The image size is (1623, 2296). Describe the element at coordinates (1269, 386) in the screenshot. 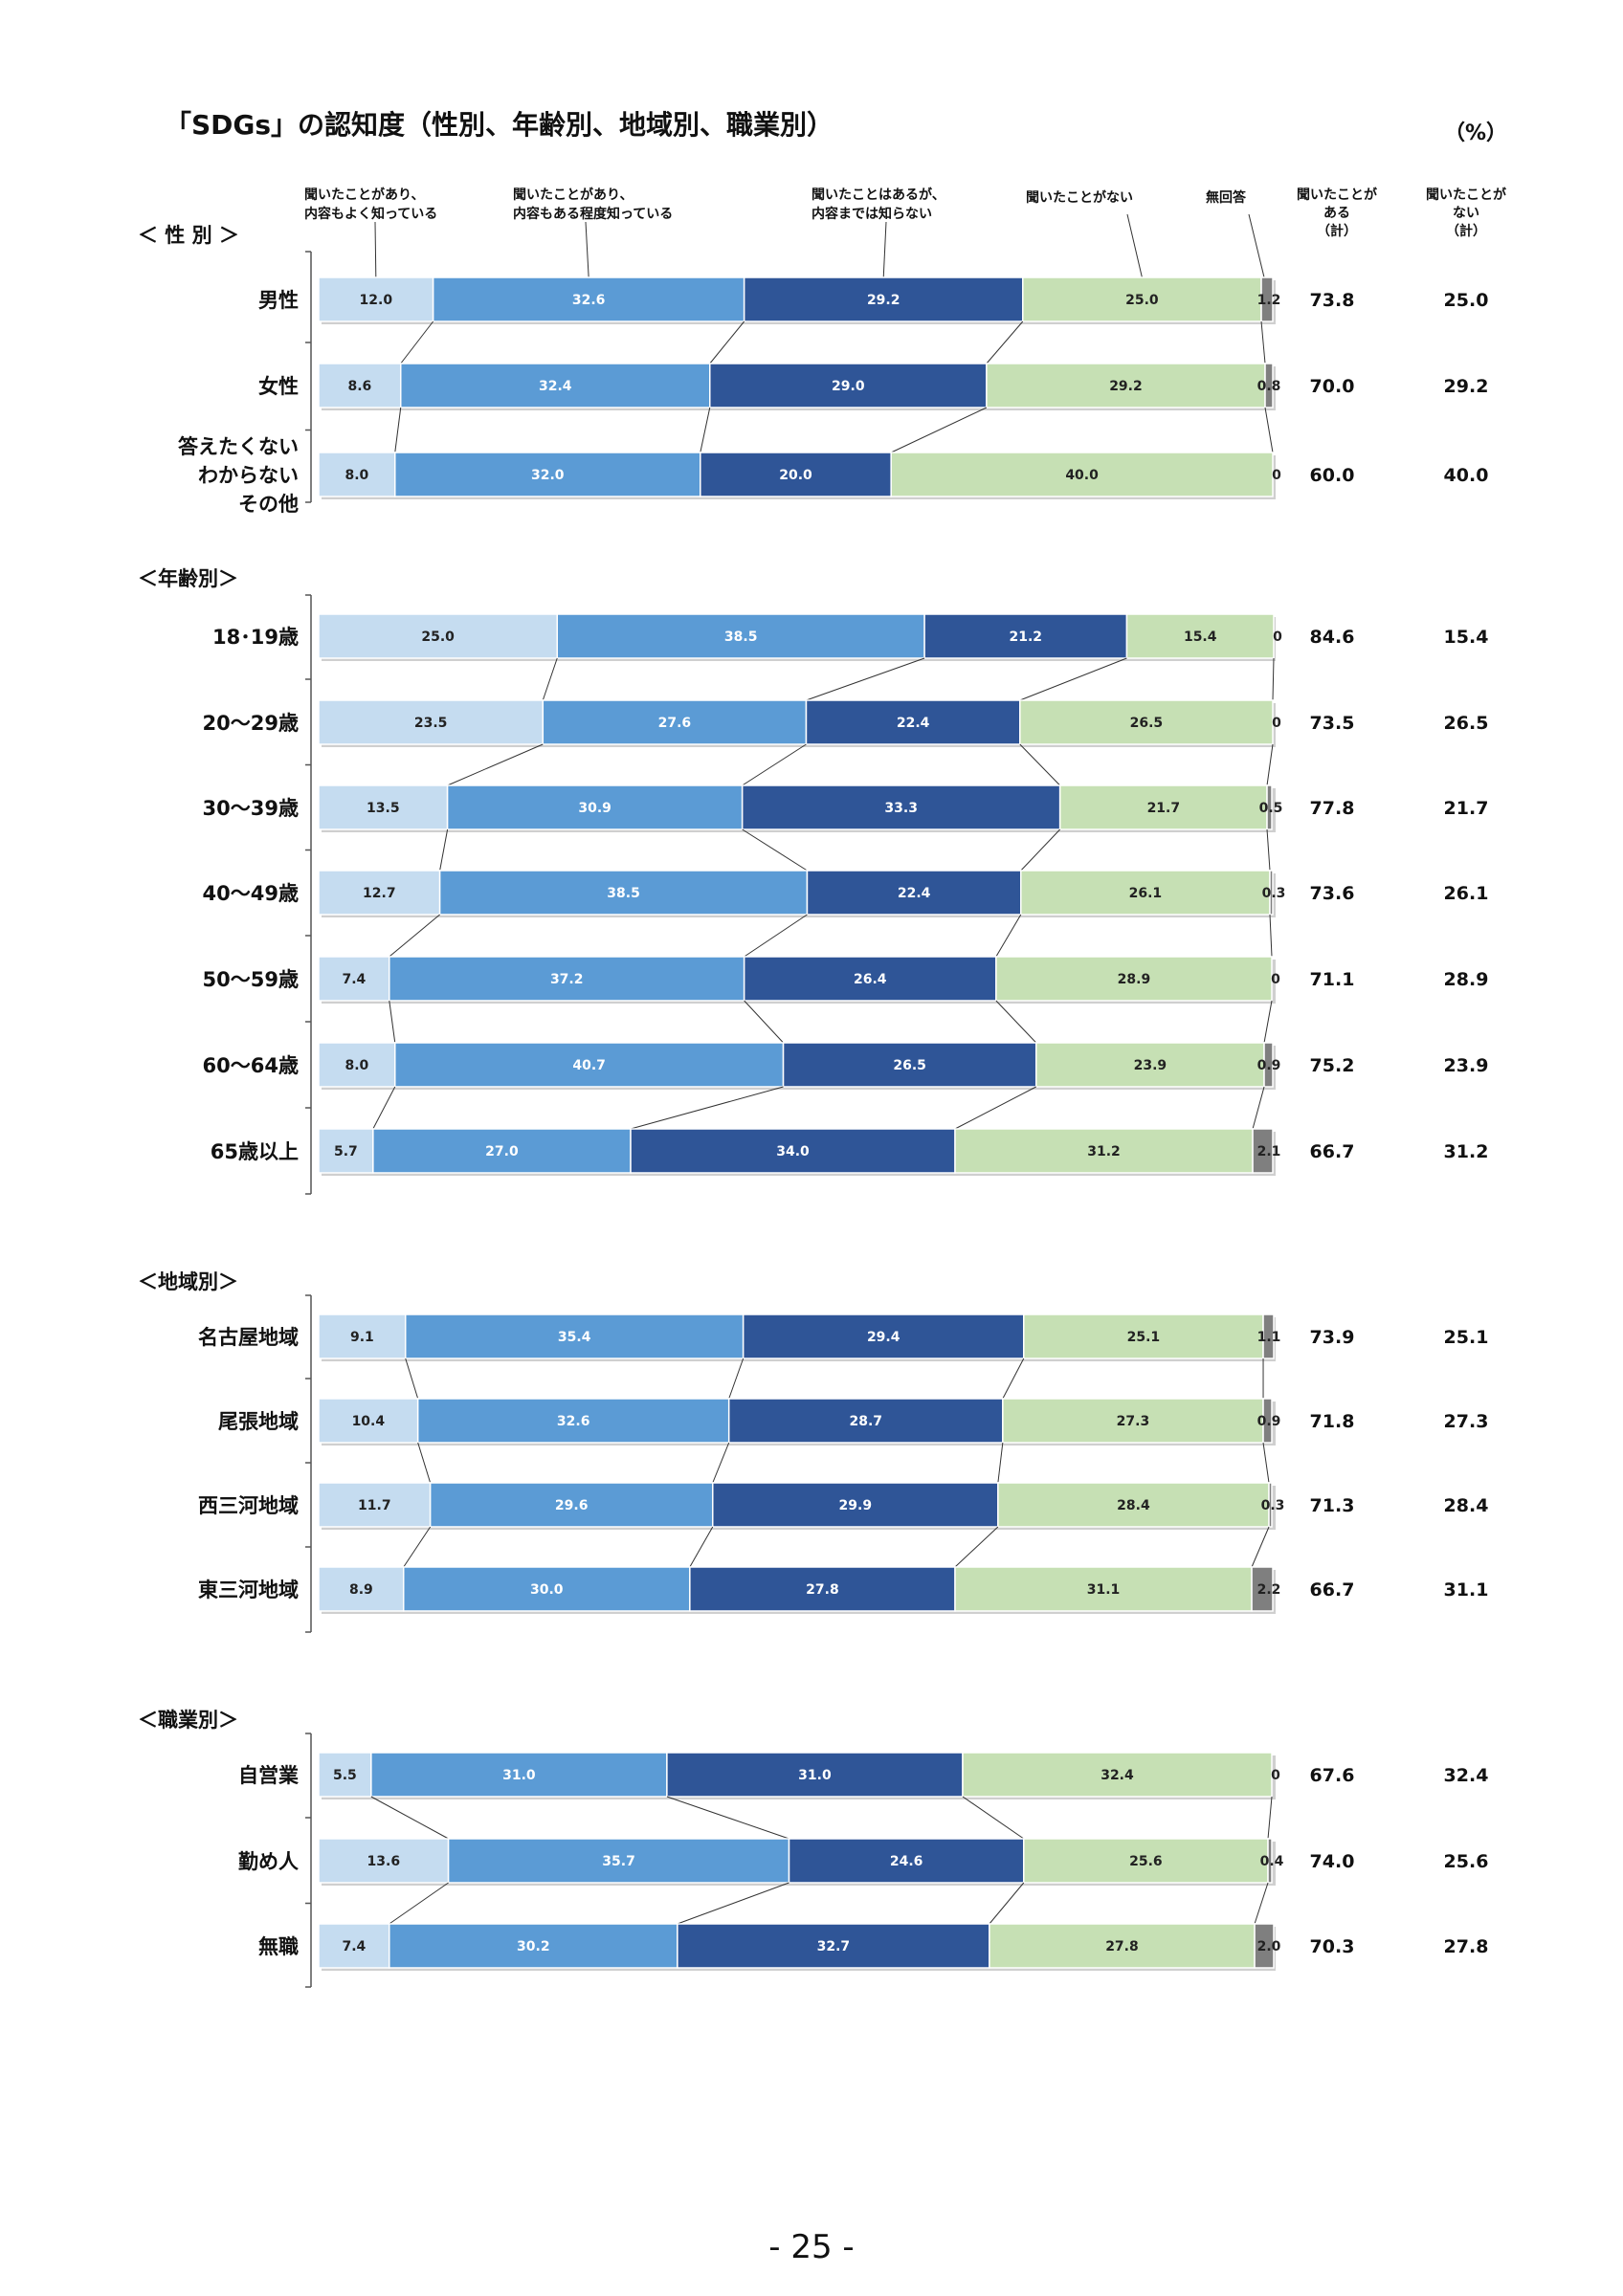

I see `bar-value-label: 0.8` at that location.